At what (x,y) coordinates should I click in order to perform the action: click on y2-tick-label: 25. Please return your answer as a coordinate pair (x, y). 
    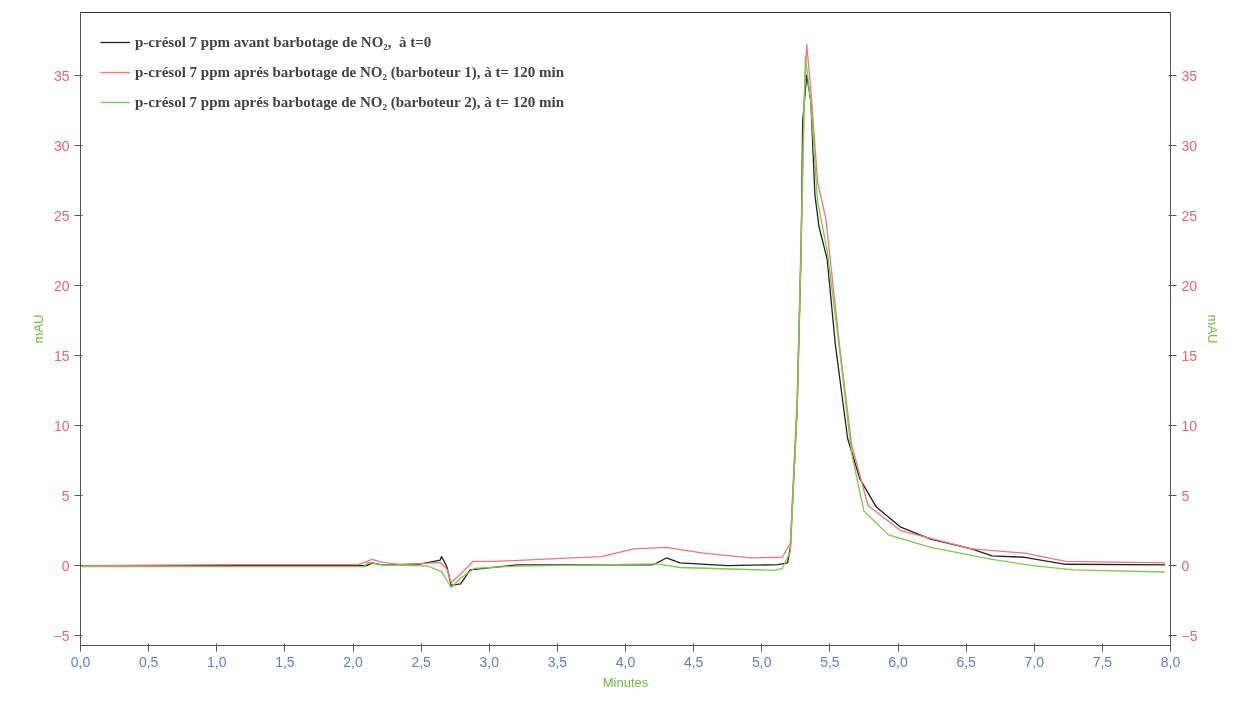
    Looking at the image, I should click on (1189, 215).